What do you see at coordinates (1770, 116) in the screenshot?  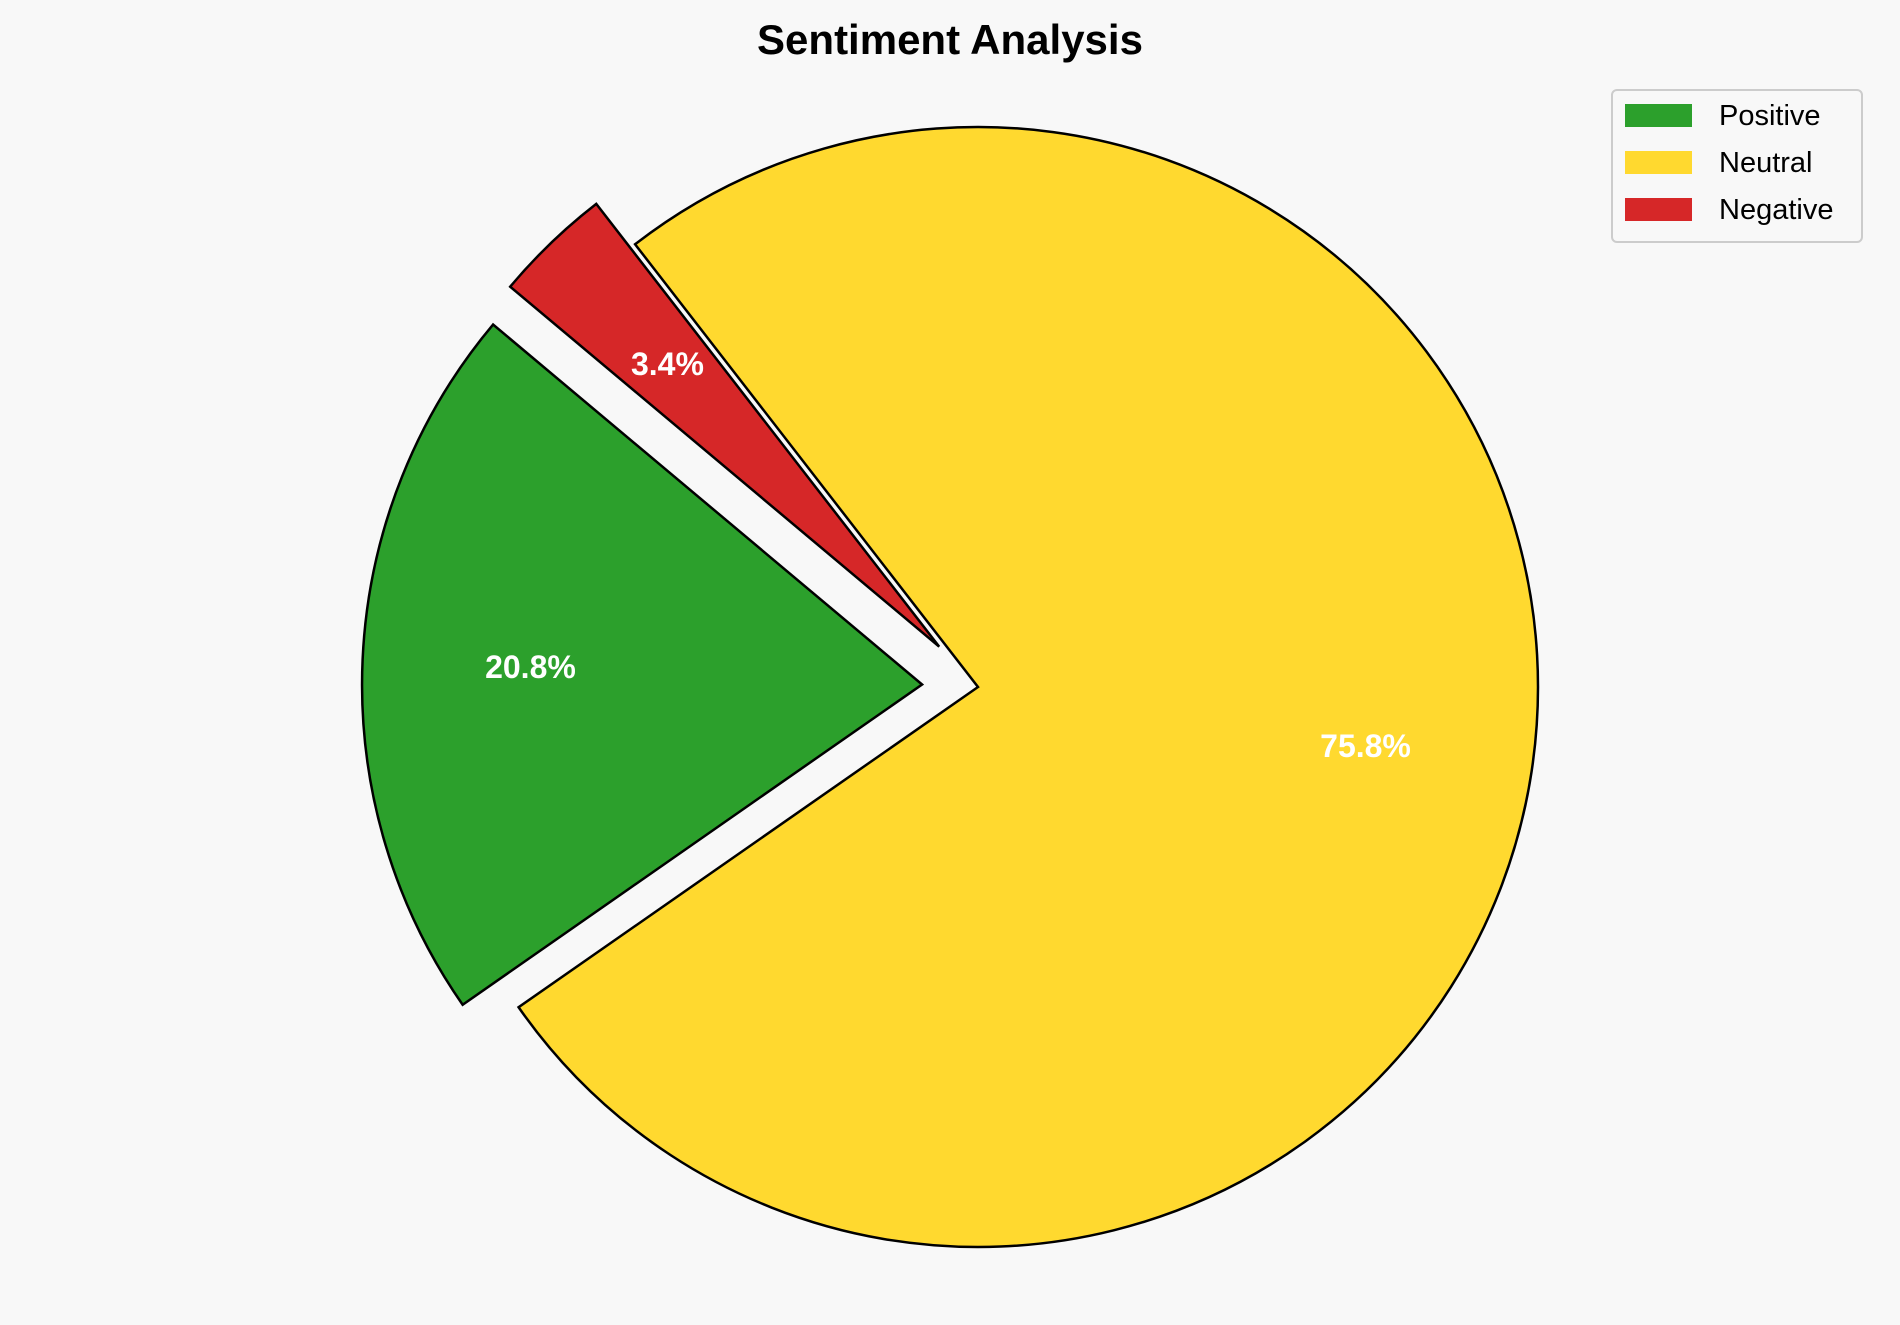 I see `legend-label-positive: Positive` at bounding box center [1770, 116].